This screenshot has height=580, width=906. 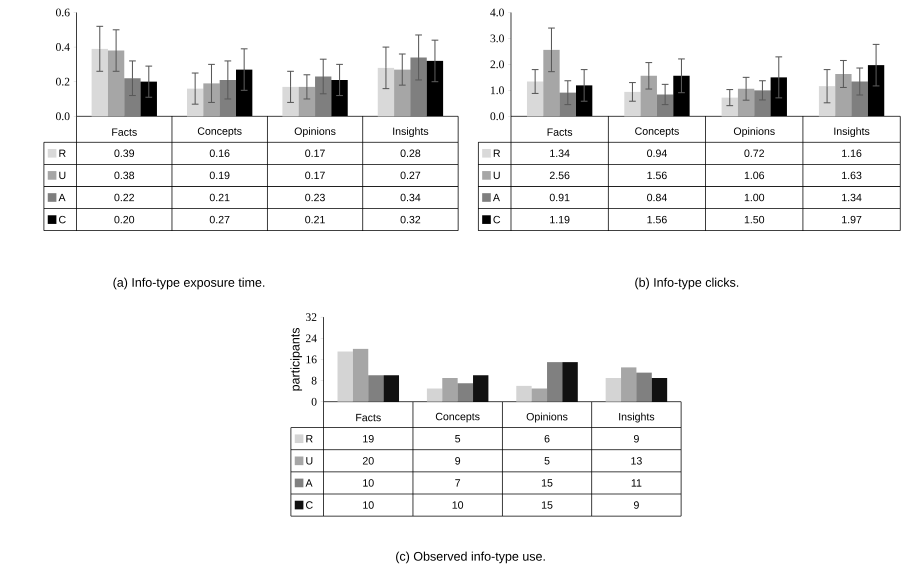 What do you see at coordinates (497, 64) in the screenshot?
I see `y-tick-label: 2.0` at bounding box center [497, 64].